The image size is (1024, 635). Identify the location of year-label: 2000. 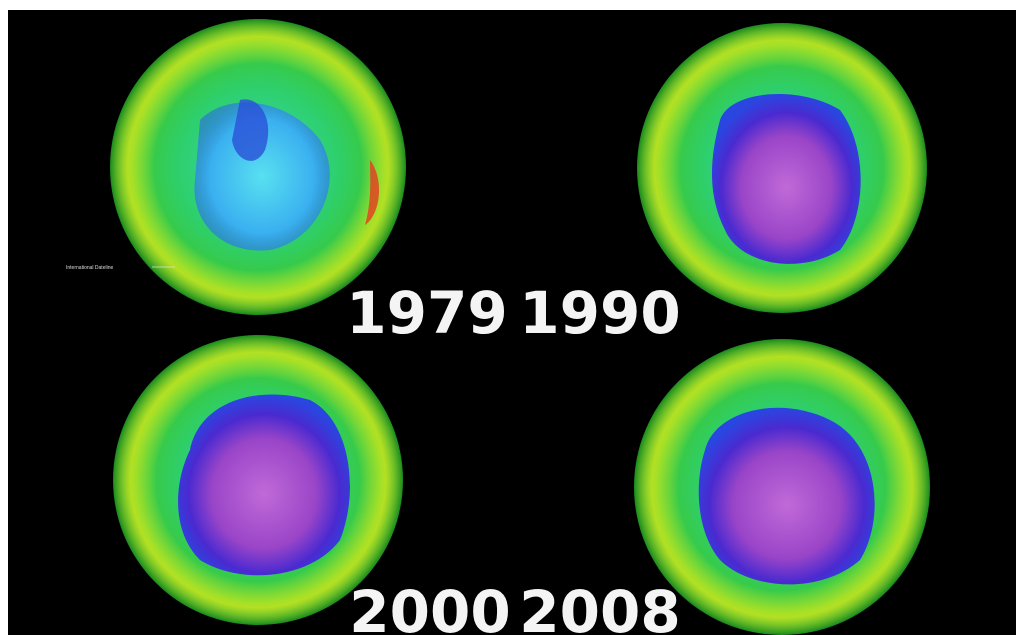
(429, 606).